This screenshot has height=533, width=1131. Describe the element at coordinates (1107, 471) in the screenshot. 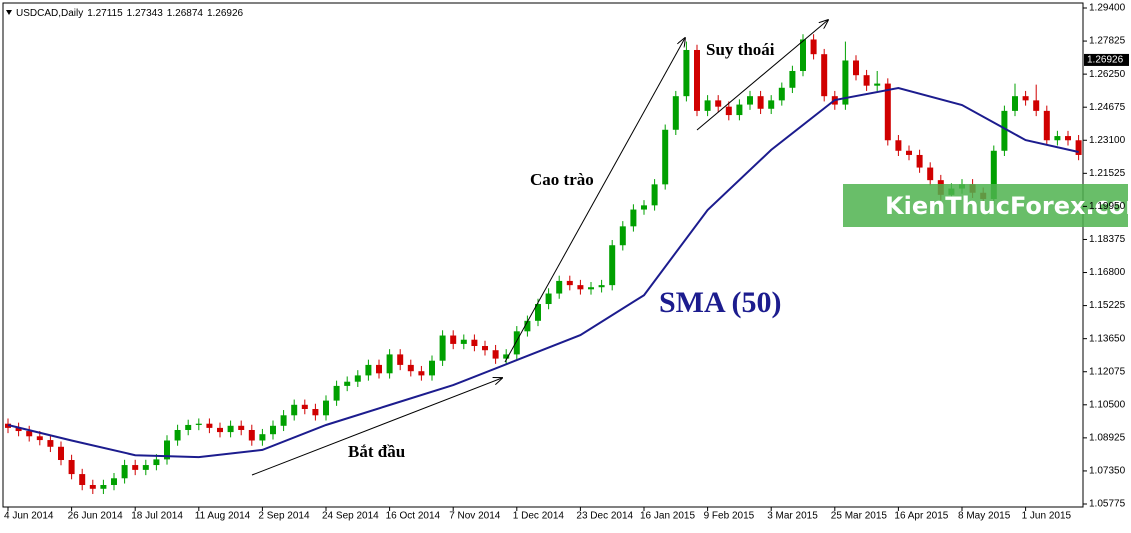

I see `y-tick-label: 1.07350` at that location.